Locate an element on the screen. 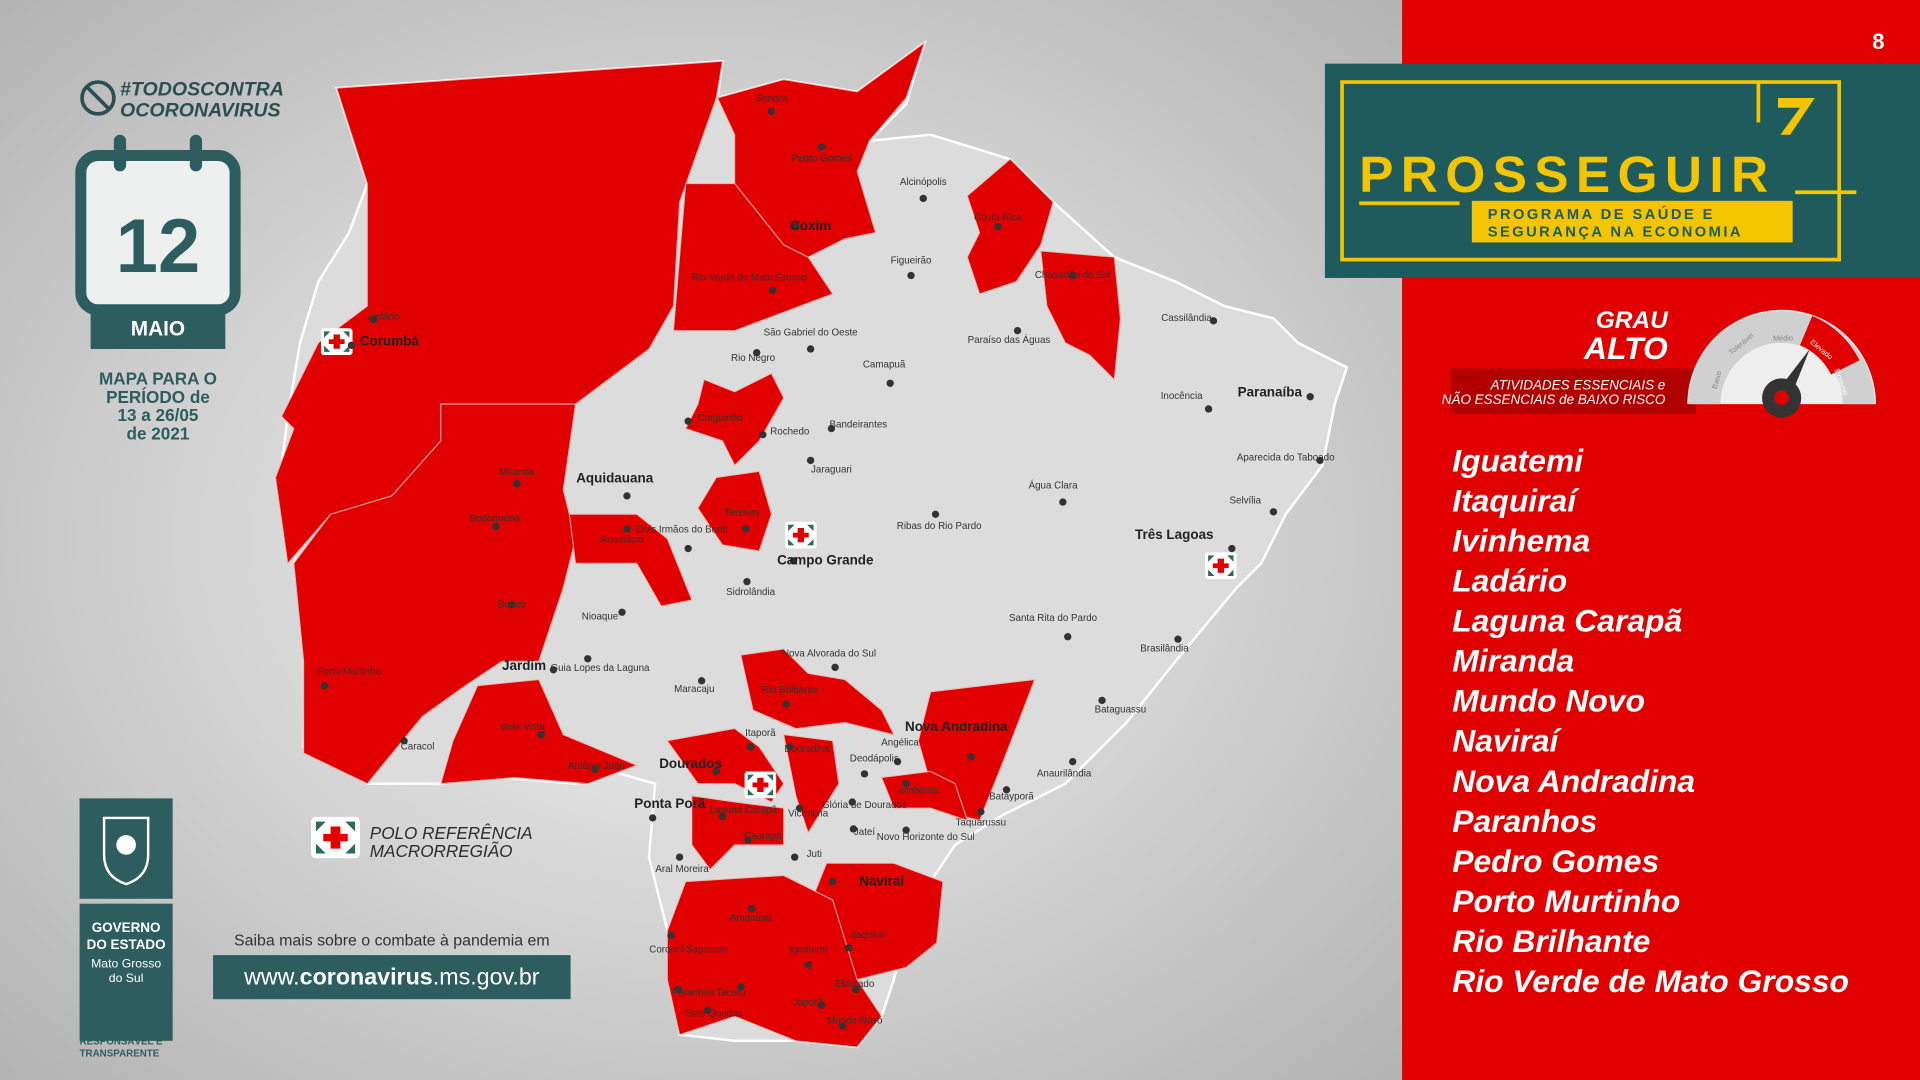 The image size is (1920, 1080). city-label: Rio Negro is located at coordinates (753, 358).